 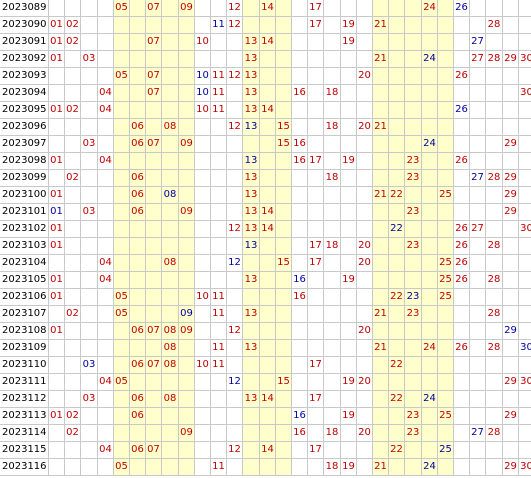 I want to click on number-red: 04, so click(x=106, y=280).